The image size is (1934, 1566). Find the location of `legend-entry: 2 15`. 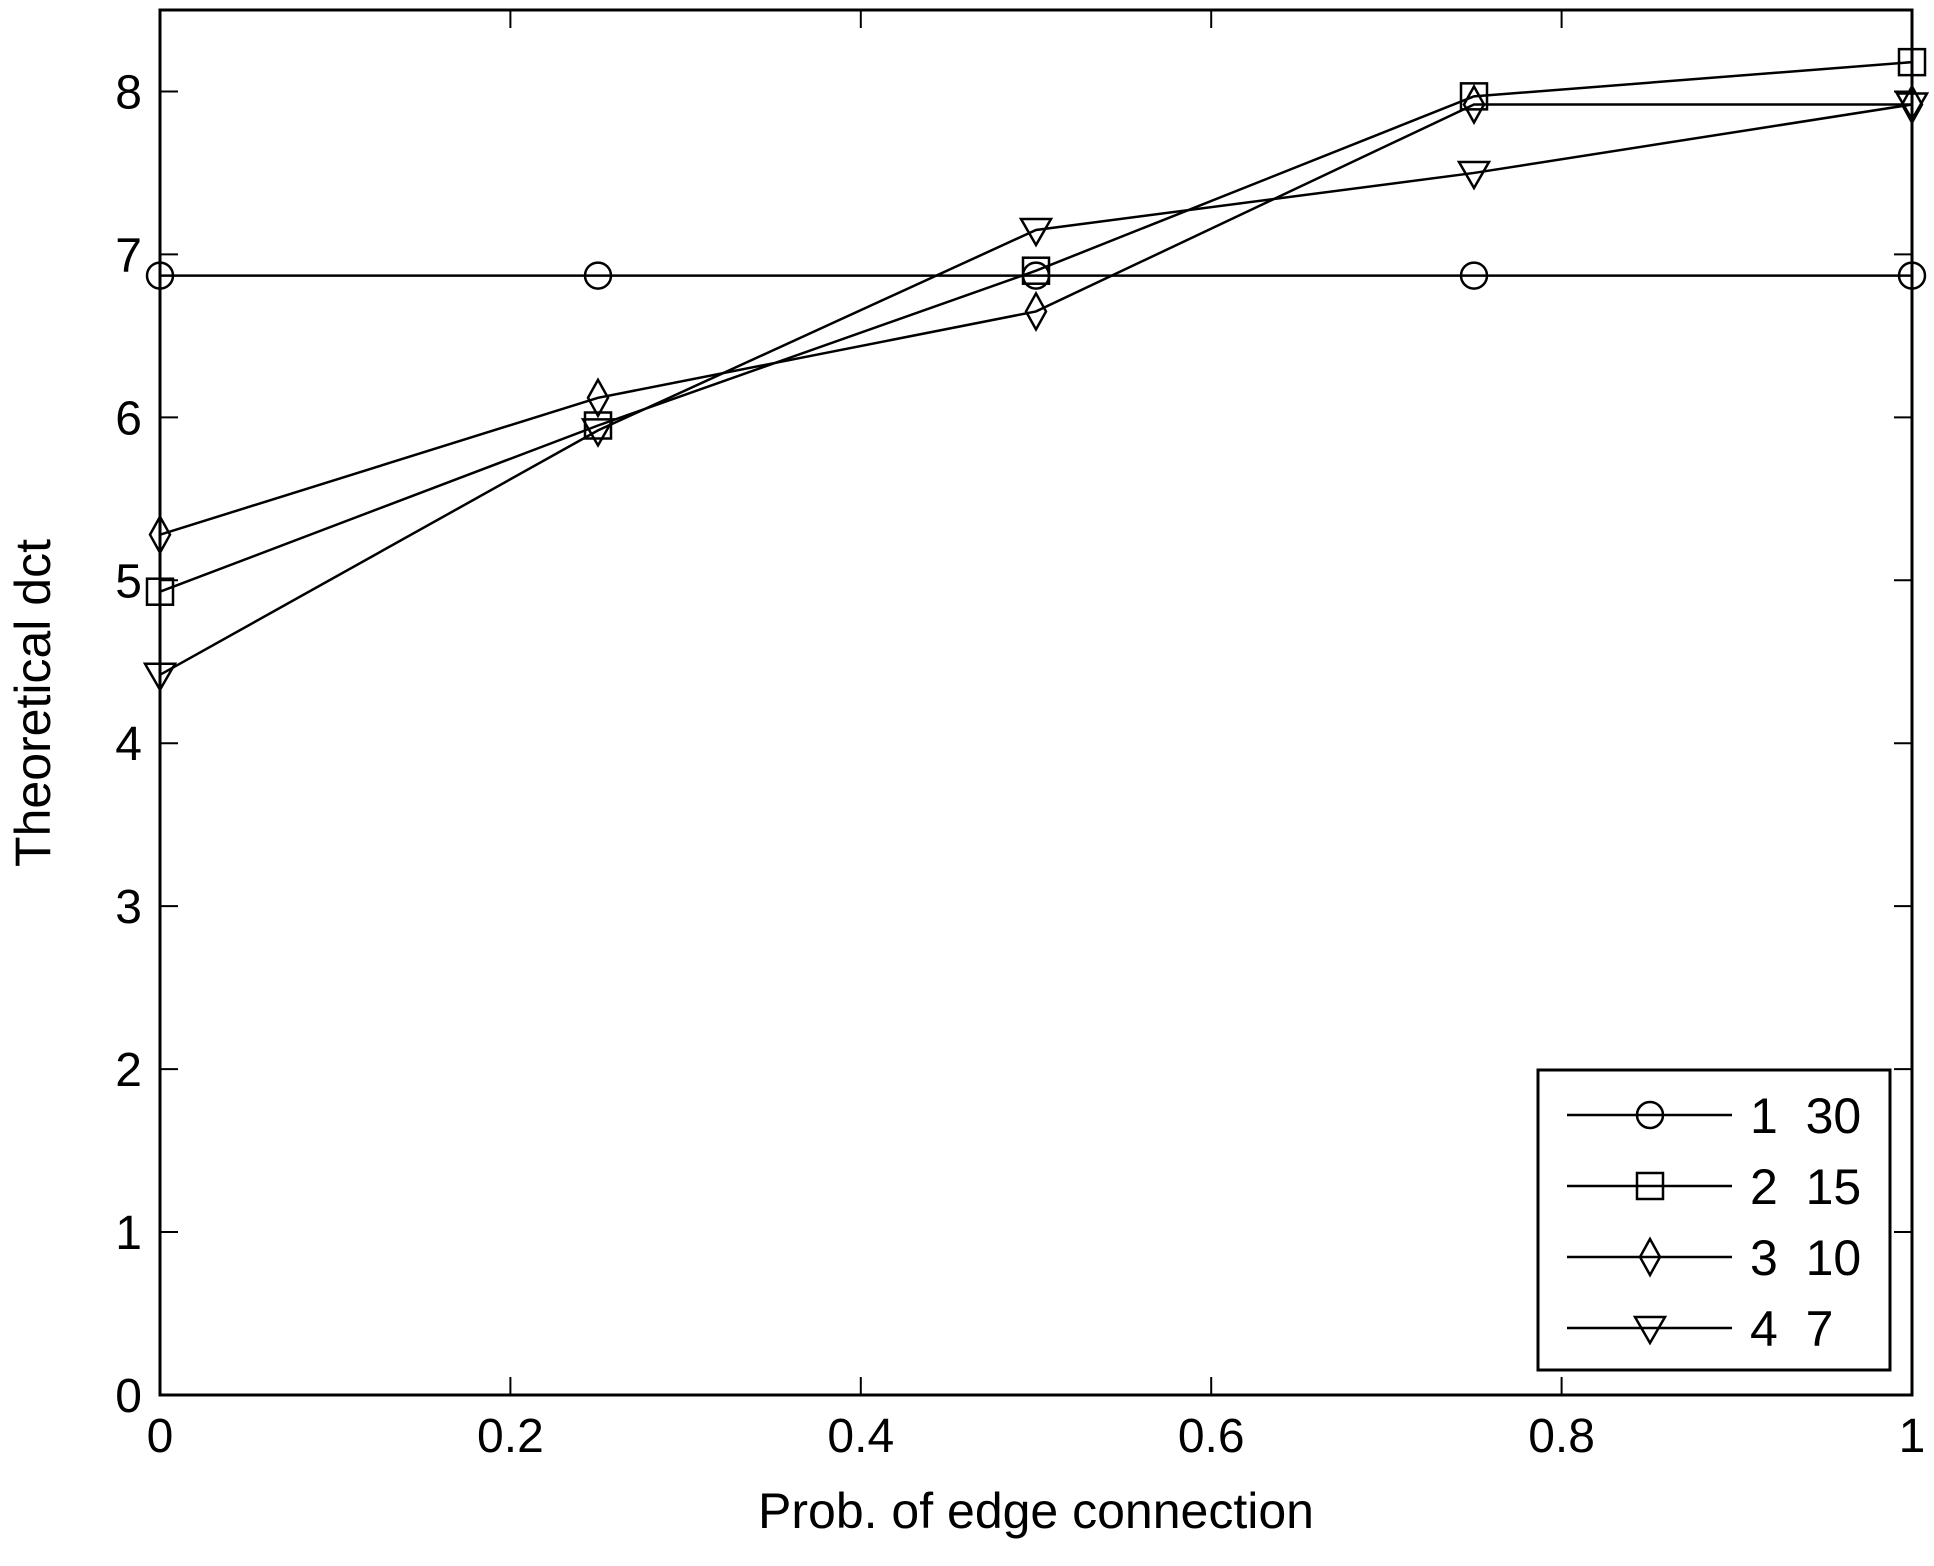

legend-entry: 2 15 is located at coordinates (1714, 1187).